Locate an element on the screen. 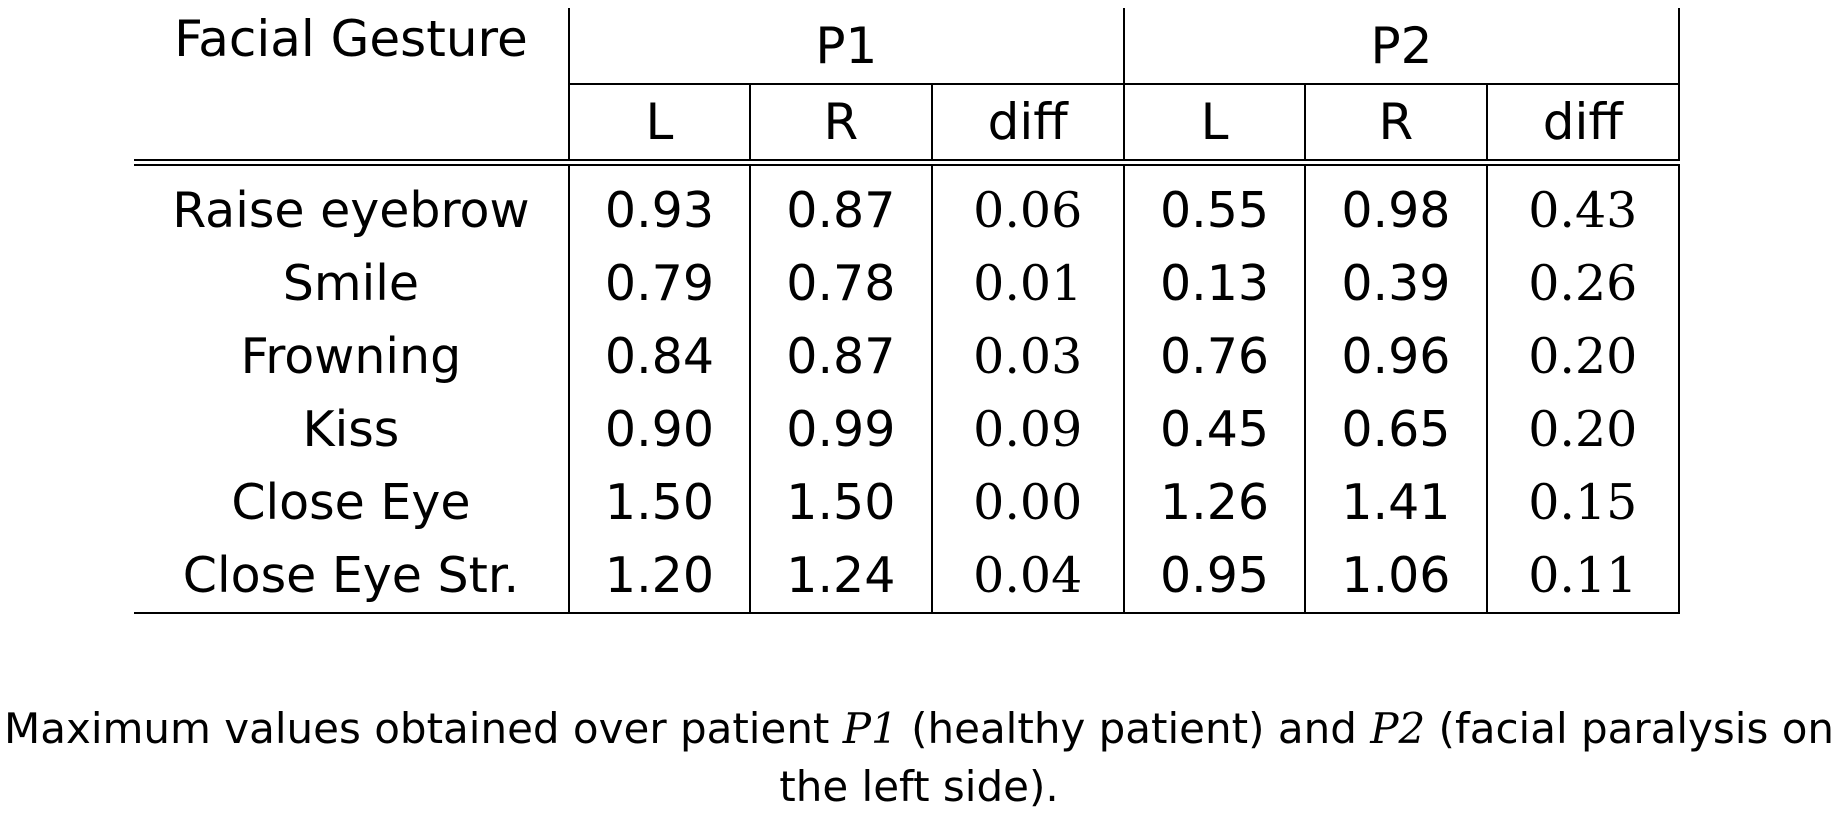  p2-r-cell: 1.06 is located at coordinates (1396, 576).